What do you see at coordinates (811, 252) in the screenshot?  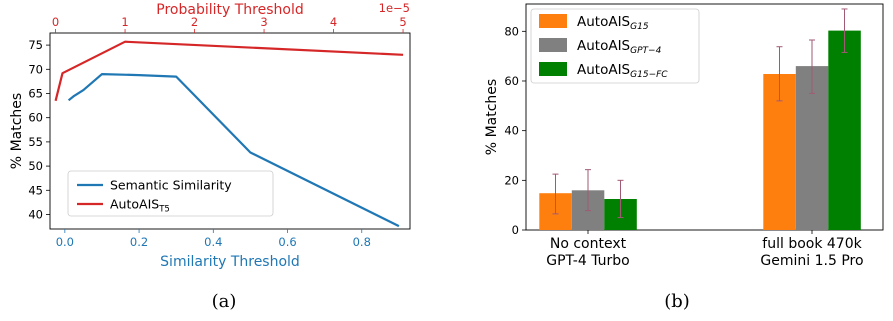 I see `chart-b-category-label: full book 470k Gemini 1.5 Pro` at bounding box center [811, 252].